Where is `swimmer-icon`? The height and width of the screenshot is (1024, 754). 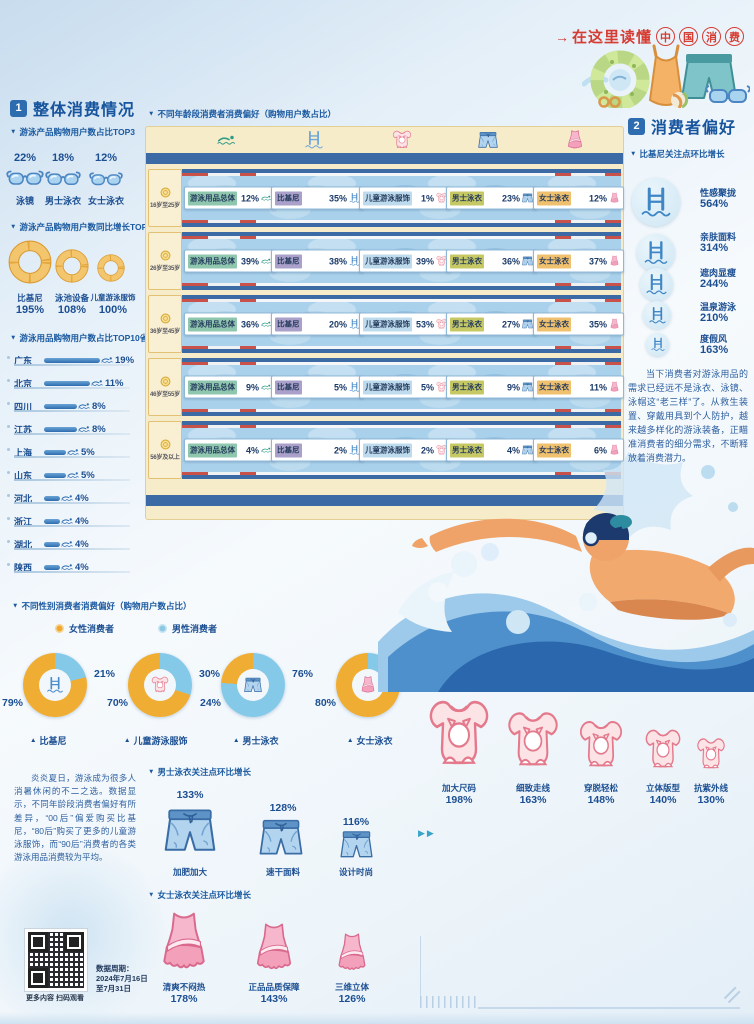
swimmer-icon is located at coordinates (227, 140).